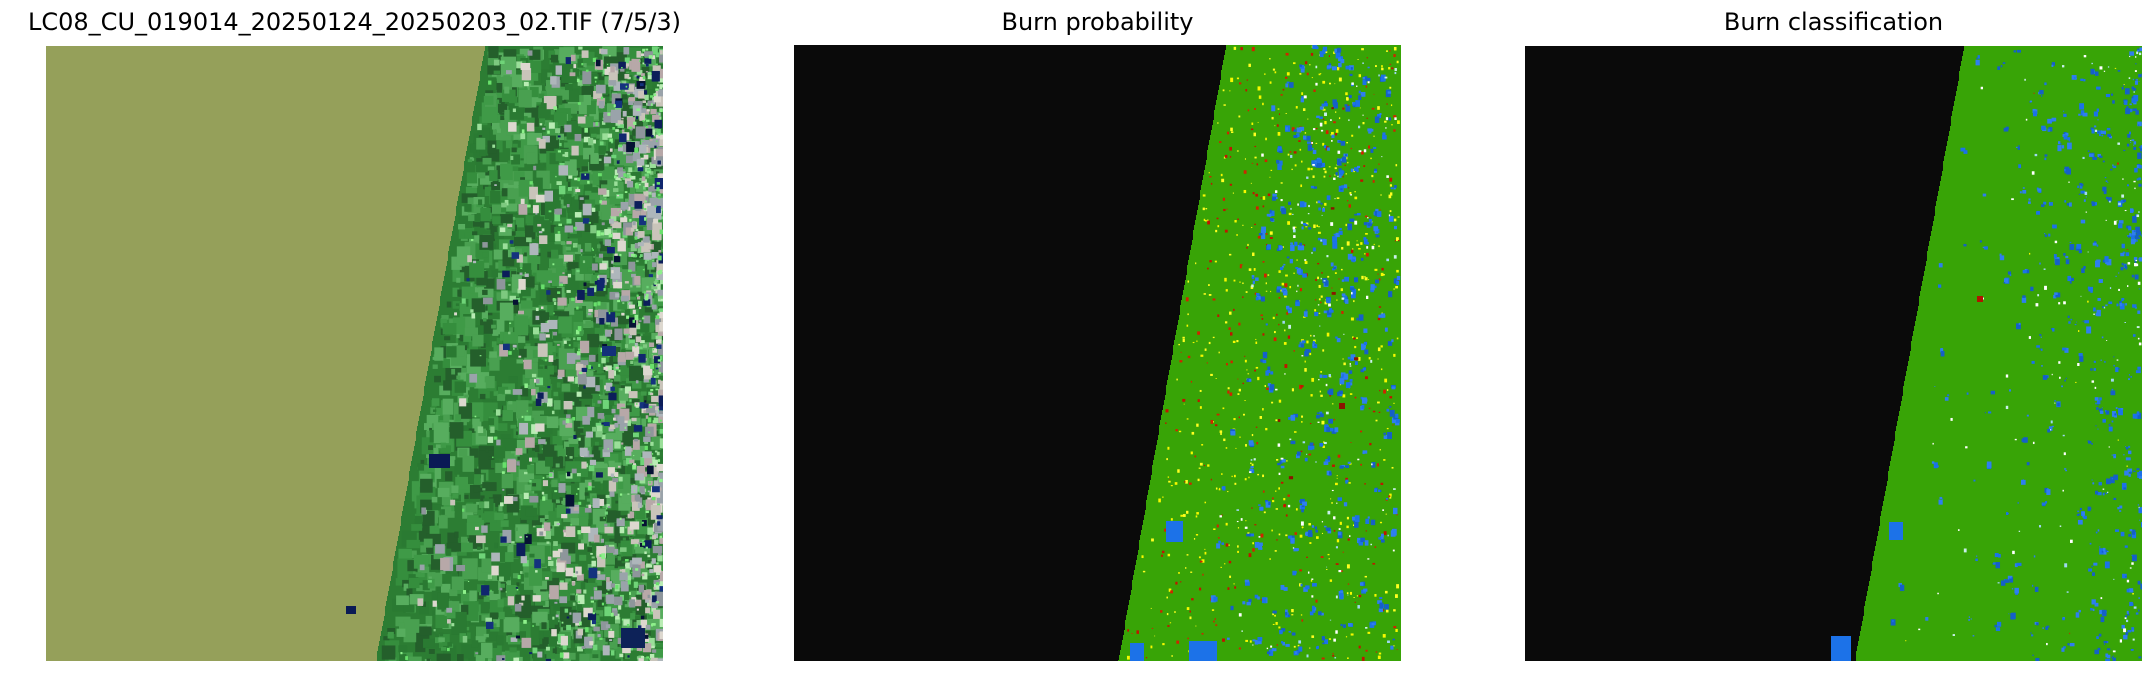 The image size is (2154, 676). I want to click on panel-burn-probability-title: Burn probability, so click(1097, 22).